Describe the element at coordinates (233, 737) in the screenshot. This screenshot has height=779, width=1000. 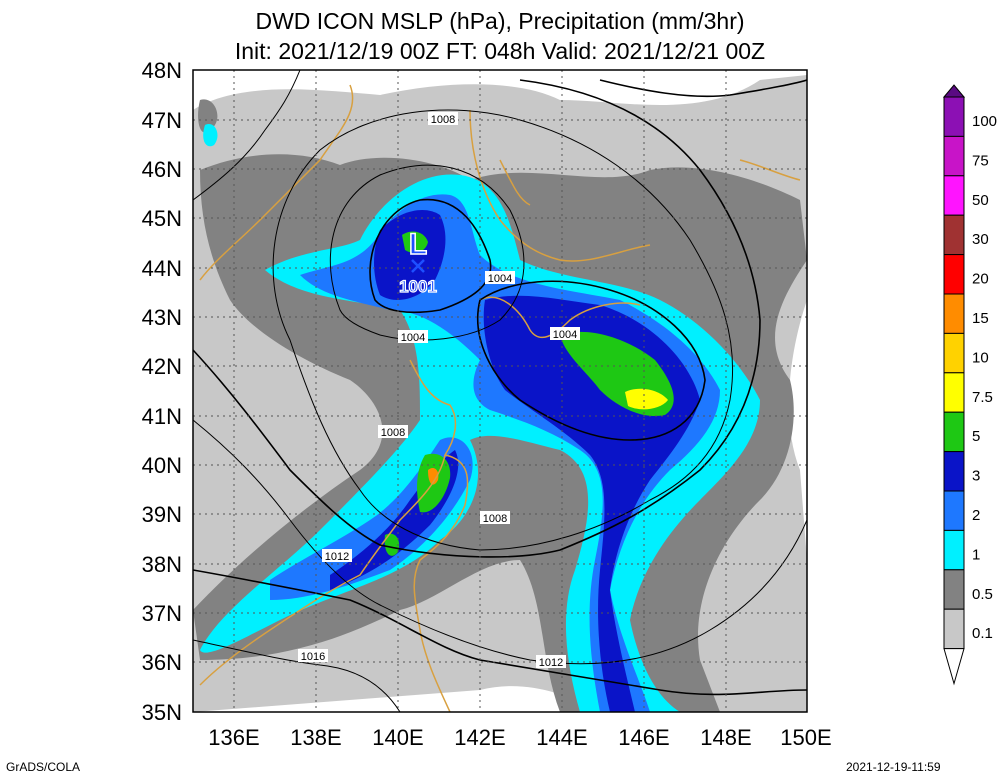
I see `lon-label: 136E` at that location.